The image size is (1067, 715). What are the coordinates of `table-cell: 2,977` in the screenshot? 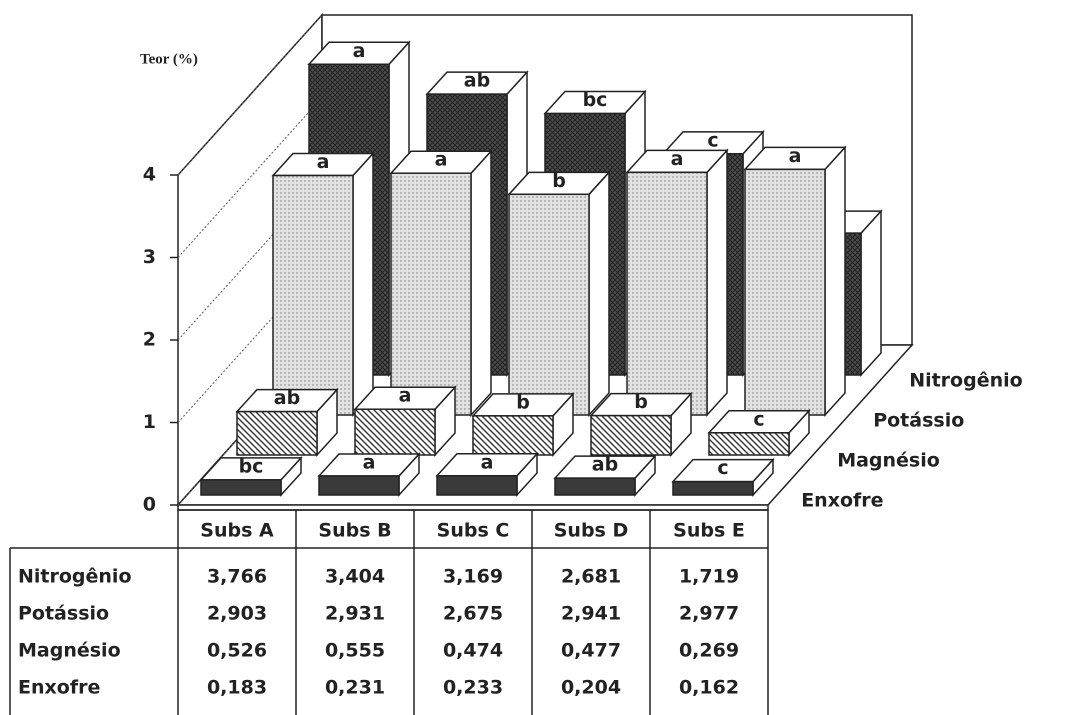 It's located at (709, 614).